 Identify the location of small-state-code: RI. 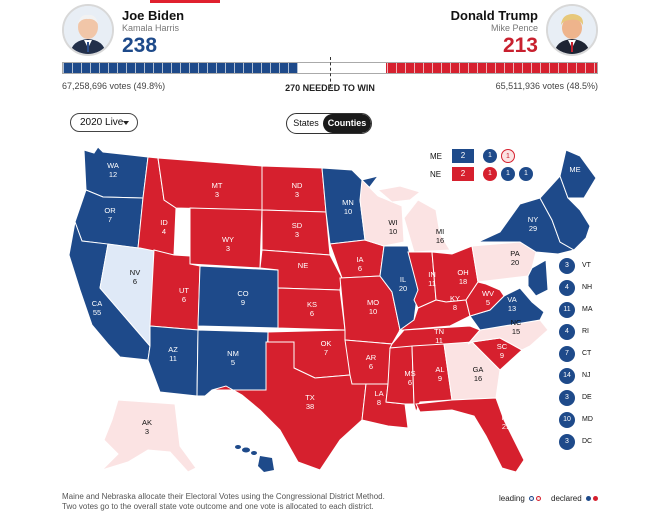
(585, 331).